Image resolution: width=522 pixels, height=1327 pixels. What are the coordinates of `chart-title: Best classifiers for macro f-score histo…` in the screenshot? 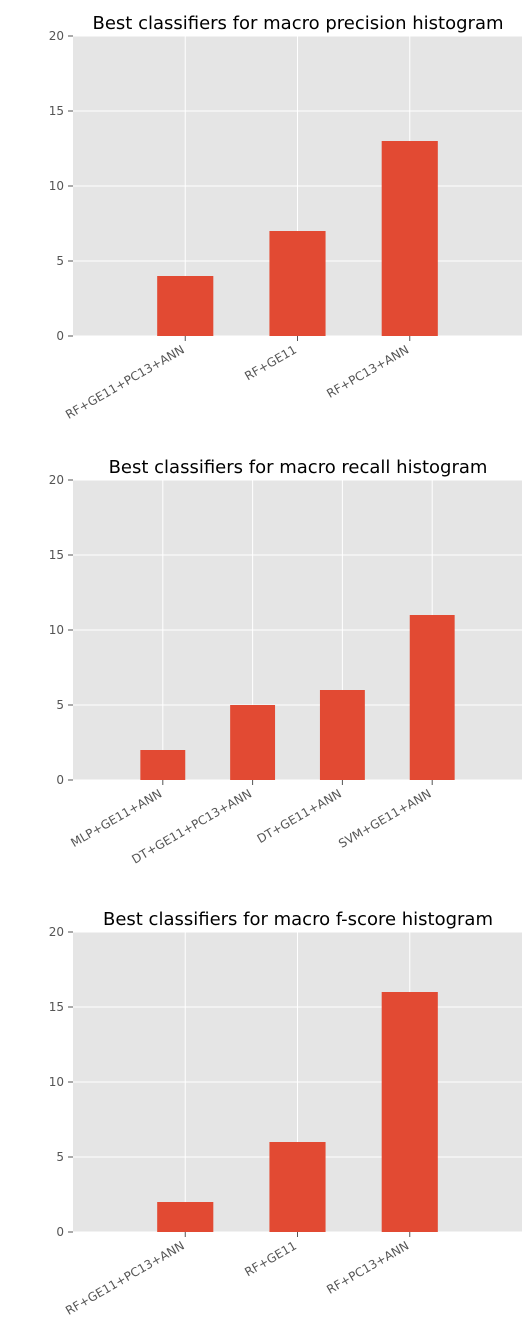 It's located at (298, 919).